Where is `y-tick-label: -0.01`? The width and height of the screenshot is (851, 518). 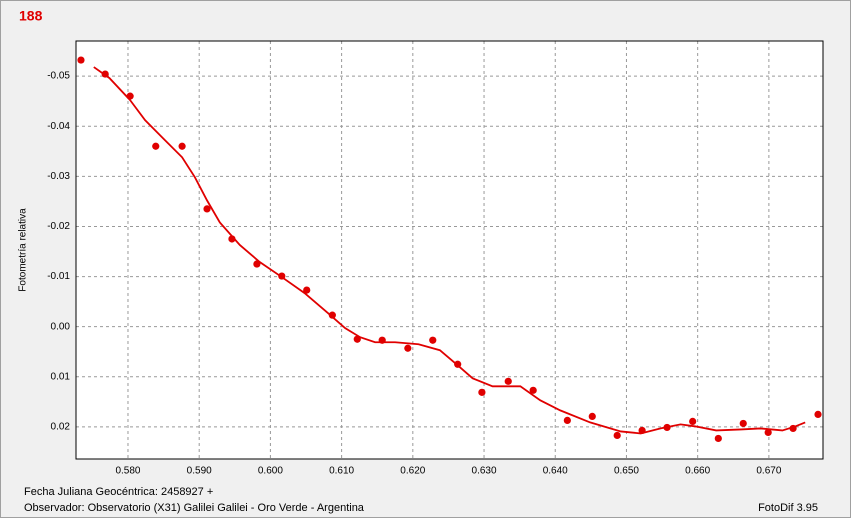
y-tick-label: -0.01 is located at coordinates (58, 276).